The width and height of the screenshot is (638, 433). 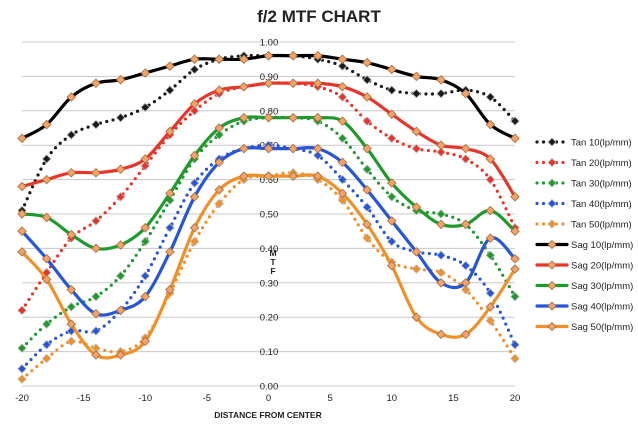 I want to click on legend-label: Sag 10(lp/mm), so click(x=602, y=245).